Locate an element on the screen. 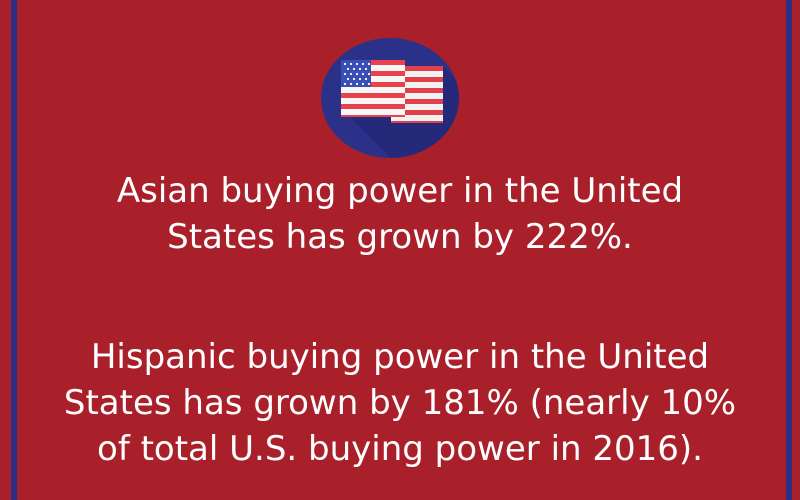 The height and width of the screenshot is (500, 800). asian-line-2: States has grown by 222%. is located at coordinates (400, 237).